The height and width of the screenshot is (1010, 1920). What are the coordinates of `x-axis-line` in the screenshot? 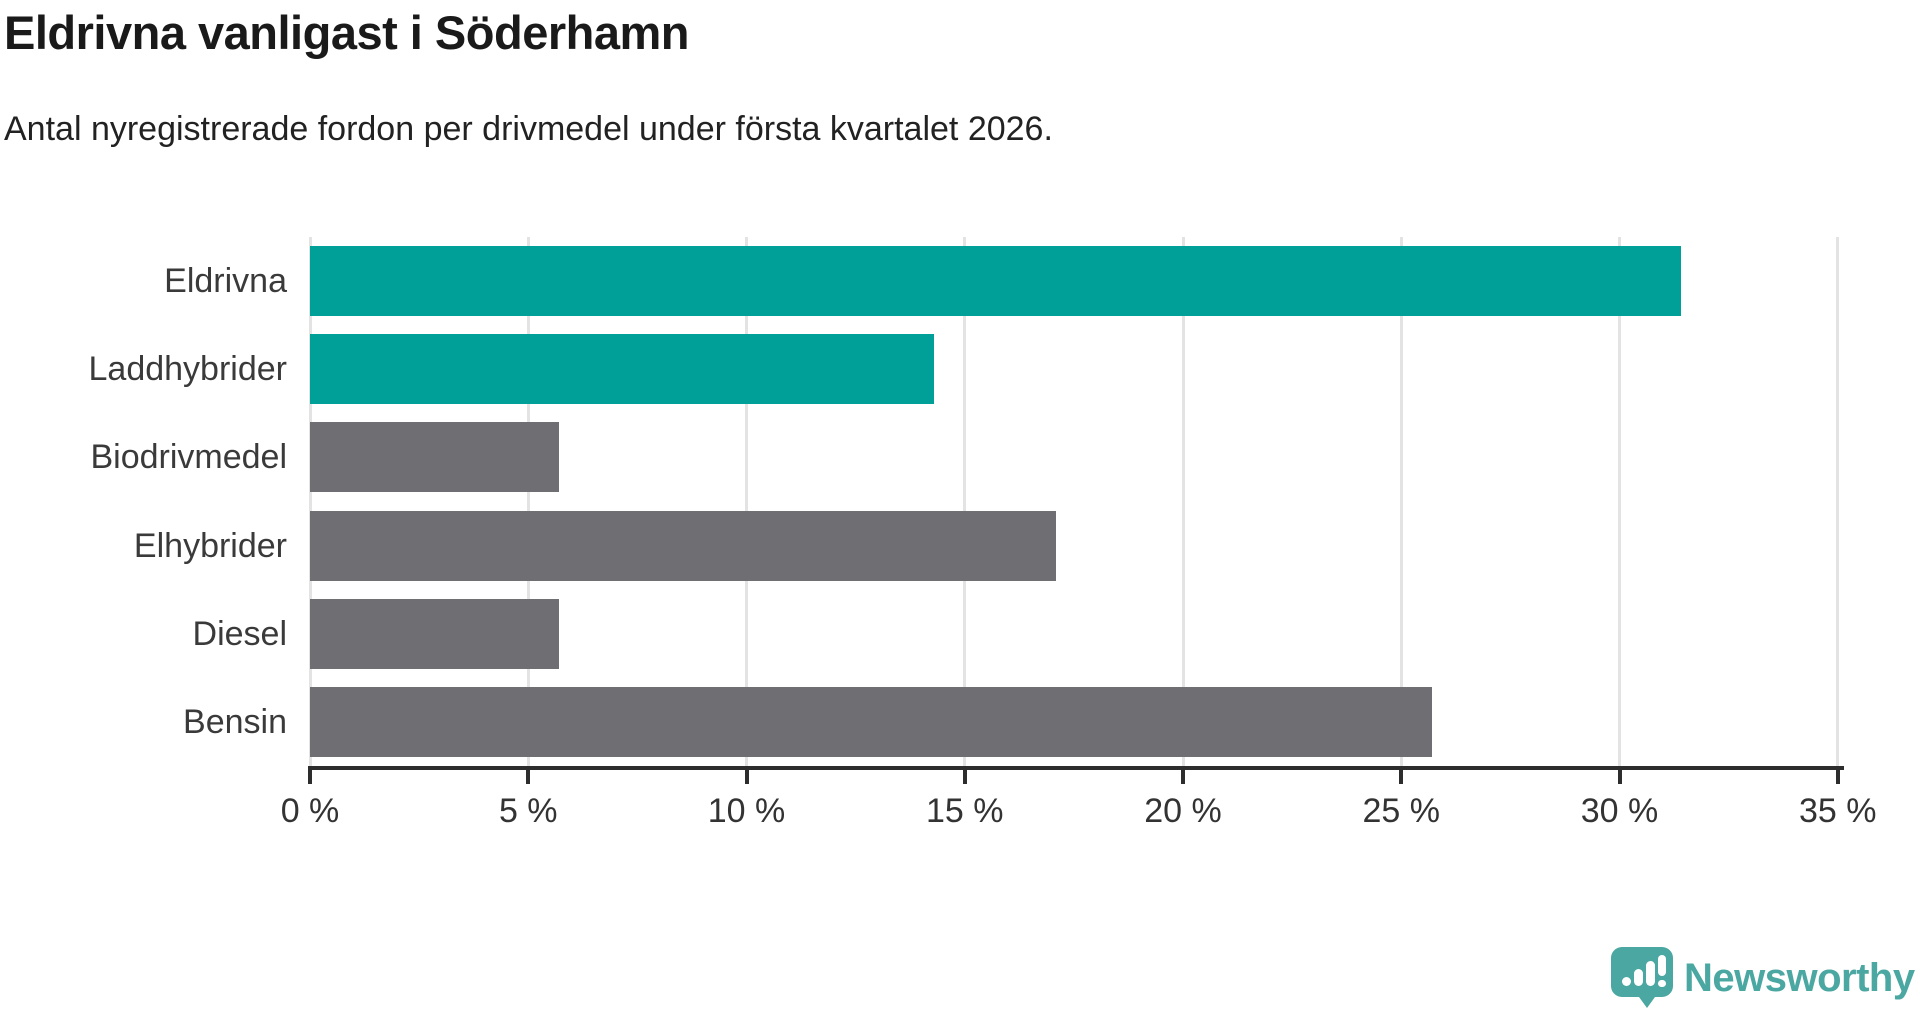 It's located at (1076, 768).